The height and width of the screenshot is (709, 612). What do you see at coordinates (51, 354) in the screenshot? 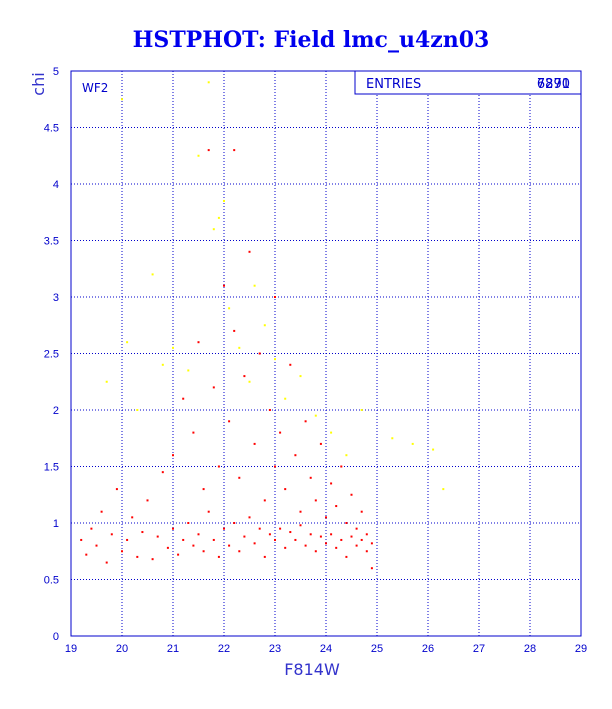
I see `y-tick-labels: 0 0.5 1 1.5 2 2.5 3 3.5 4 4.5 5` at bounding box center [51, 354].